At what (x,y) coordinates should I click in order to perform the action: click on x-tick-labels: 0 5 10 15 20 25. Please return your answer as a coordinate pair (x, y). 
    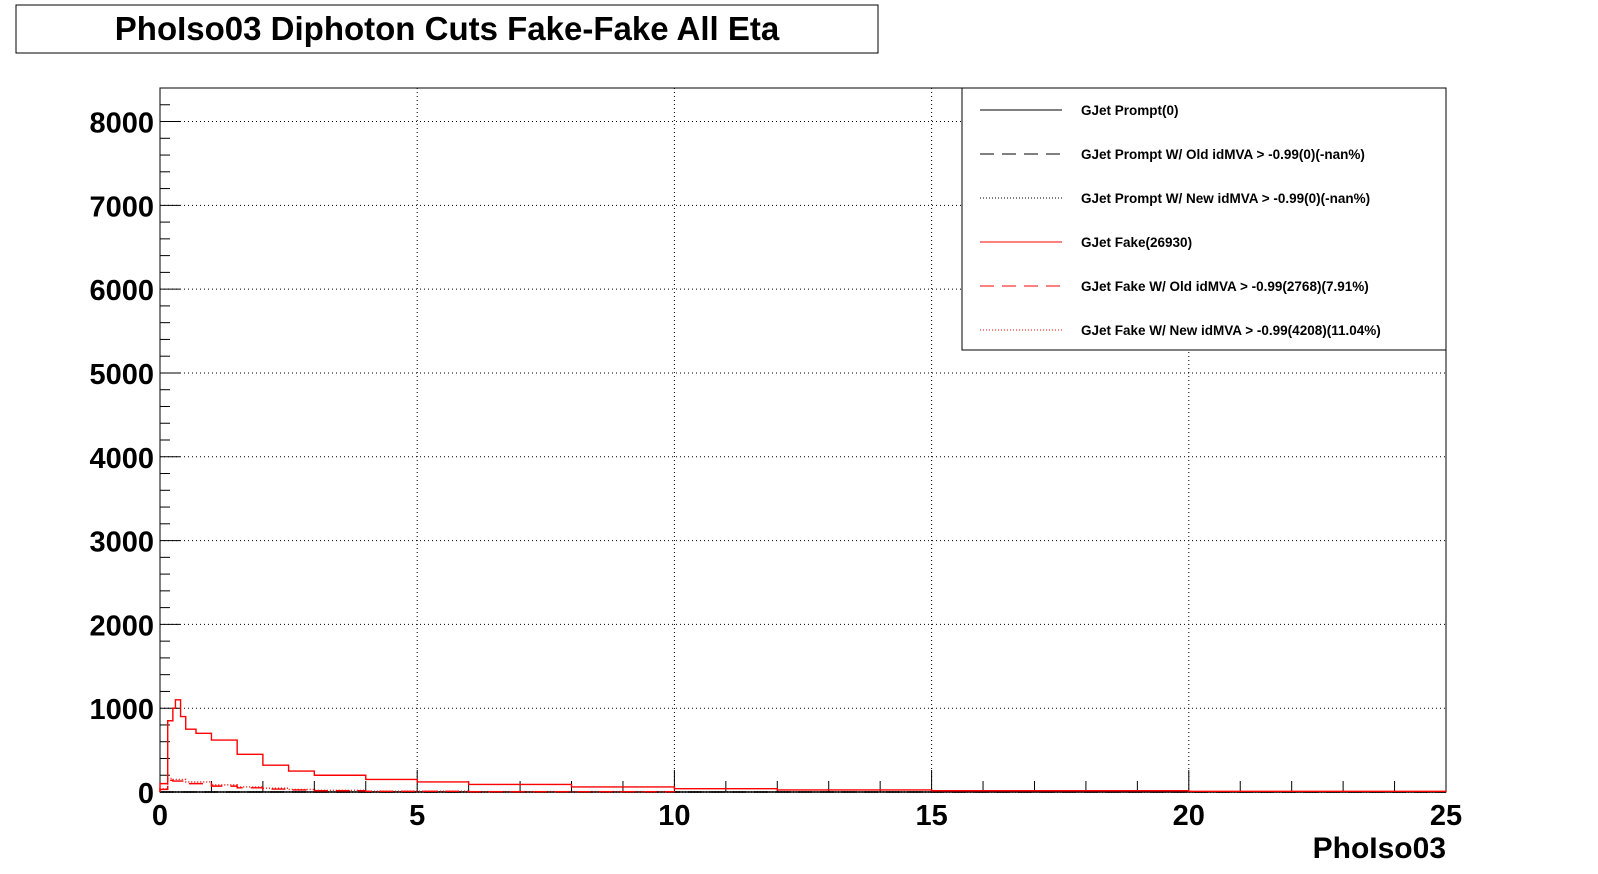
    Looking at the image, I should click on (807, 816).